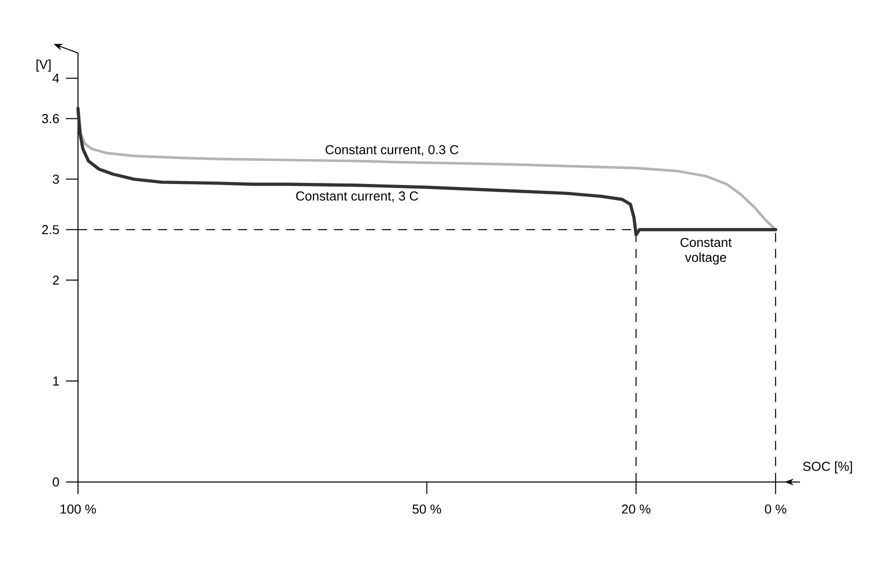 This screenshot has width=895, height=564. Describe the element at coordinates (50, 119) in the screenshot. I see `y-tick-label: 3.6` at that location.